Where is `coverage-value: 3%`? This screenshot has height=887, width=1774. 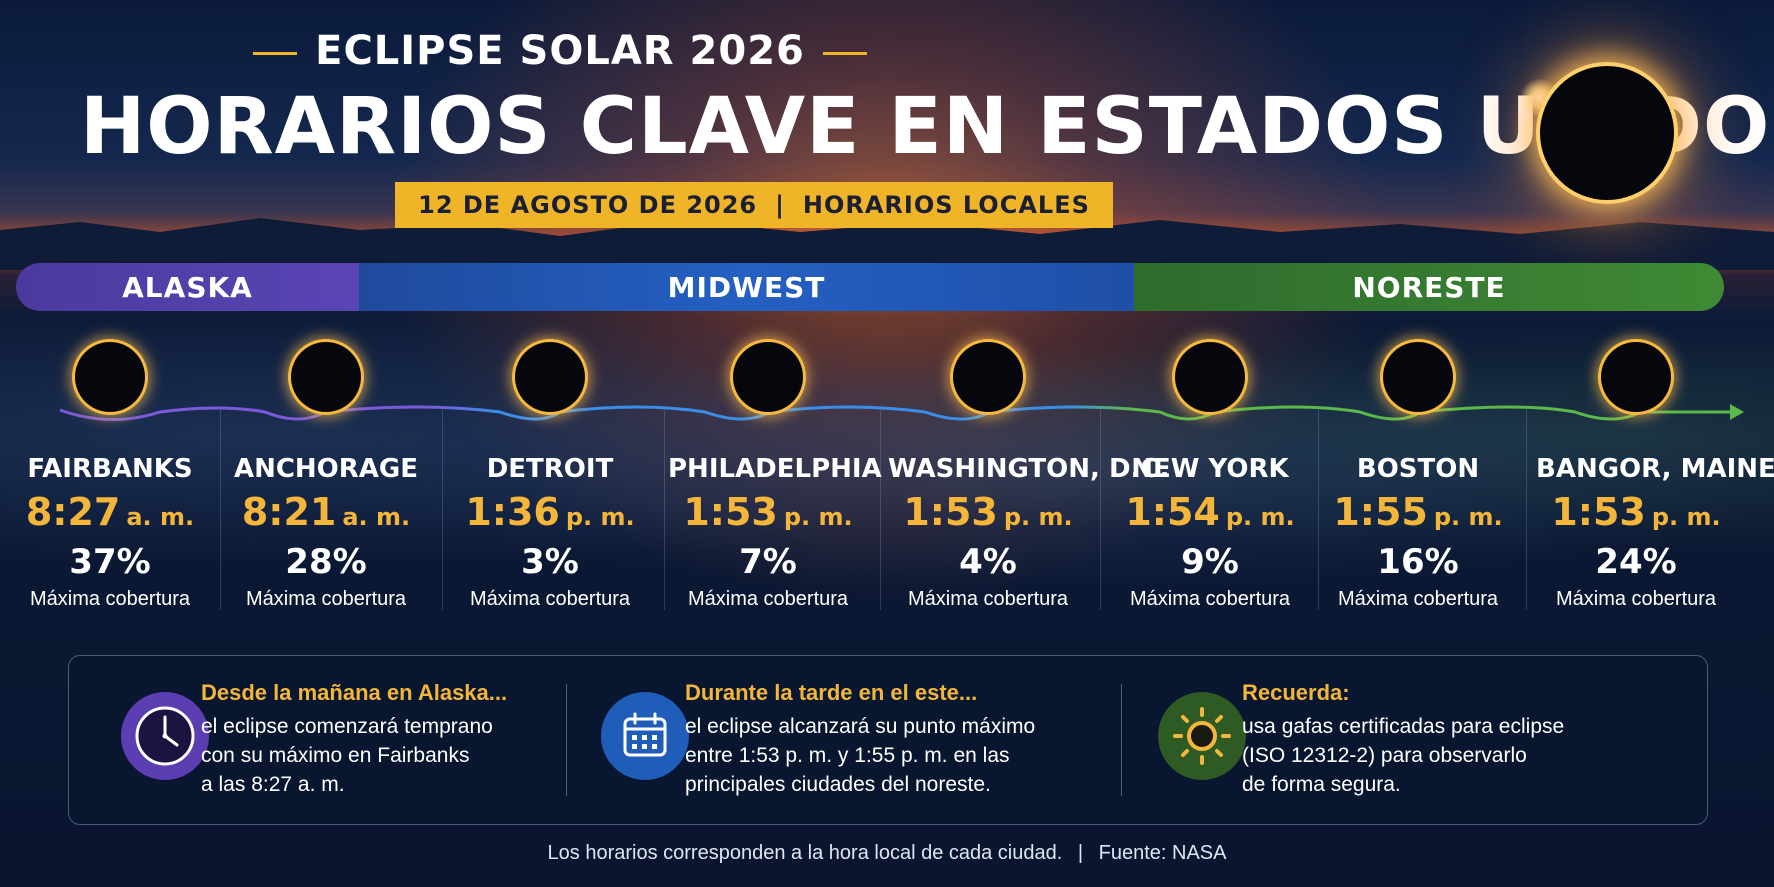
coverage-value: 3% is located at coordinates (550, 562).